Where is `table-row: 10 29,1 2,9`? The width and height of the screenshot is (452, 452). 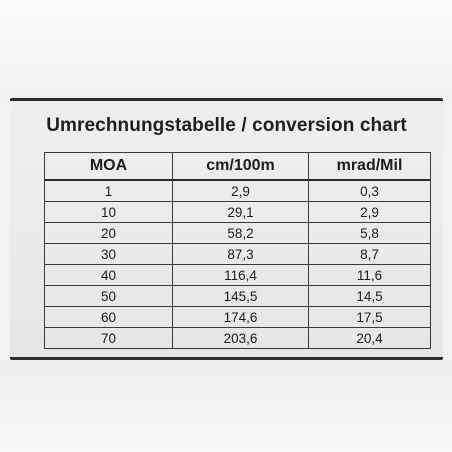
table-row: 10 29,1 2,9 is located at coordinates (237, 212).